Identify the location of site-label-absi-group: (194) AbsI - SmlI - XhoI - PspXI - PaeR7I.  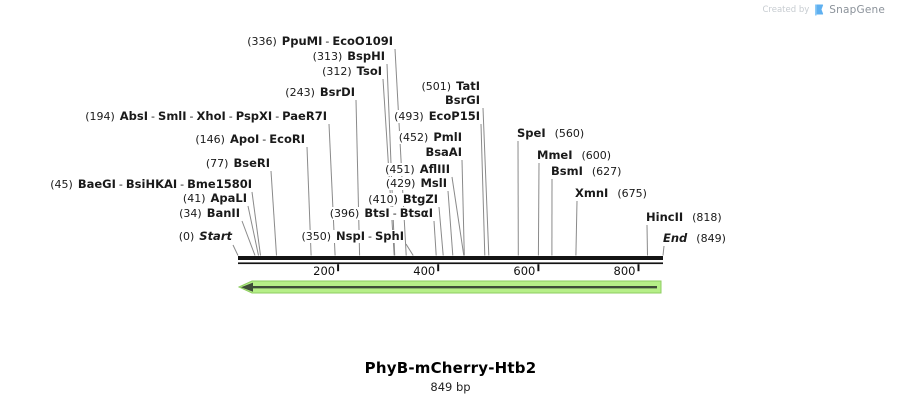
(206, 116).